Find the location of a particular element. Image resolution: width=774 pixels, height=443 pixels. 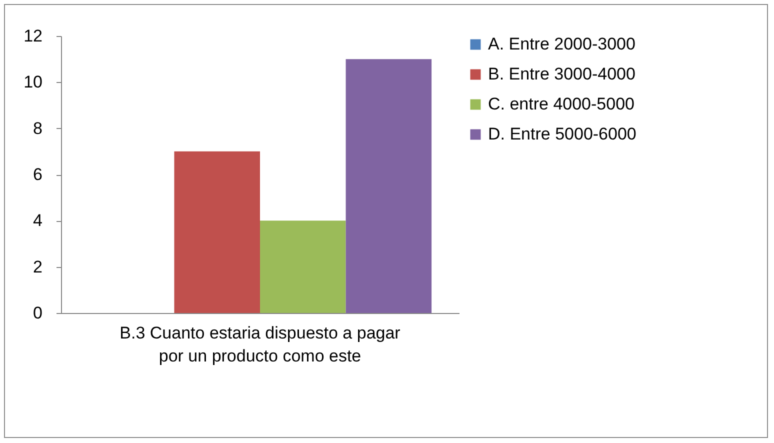

y-tick-label: 12 is located at coordinates (33, 36).